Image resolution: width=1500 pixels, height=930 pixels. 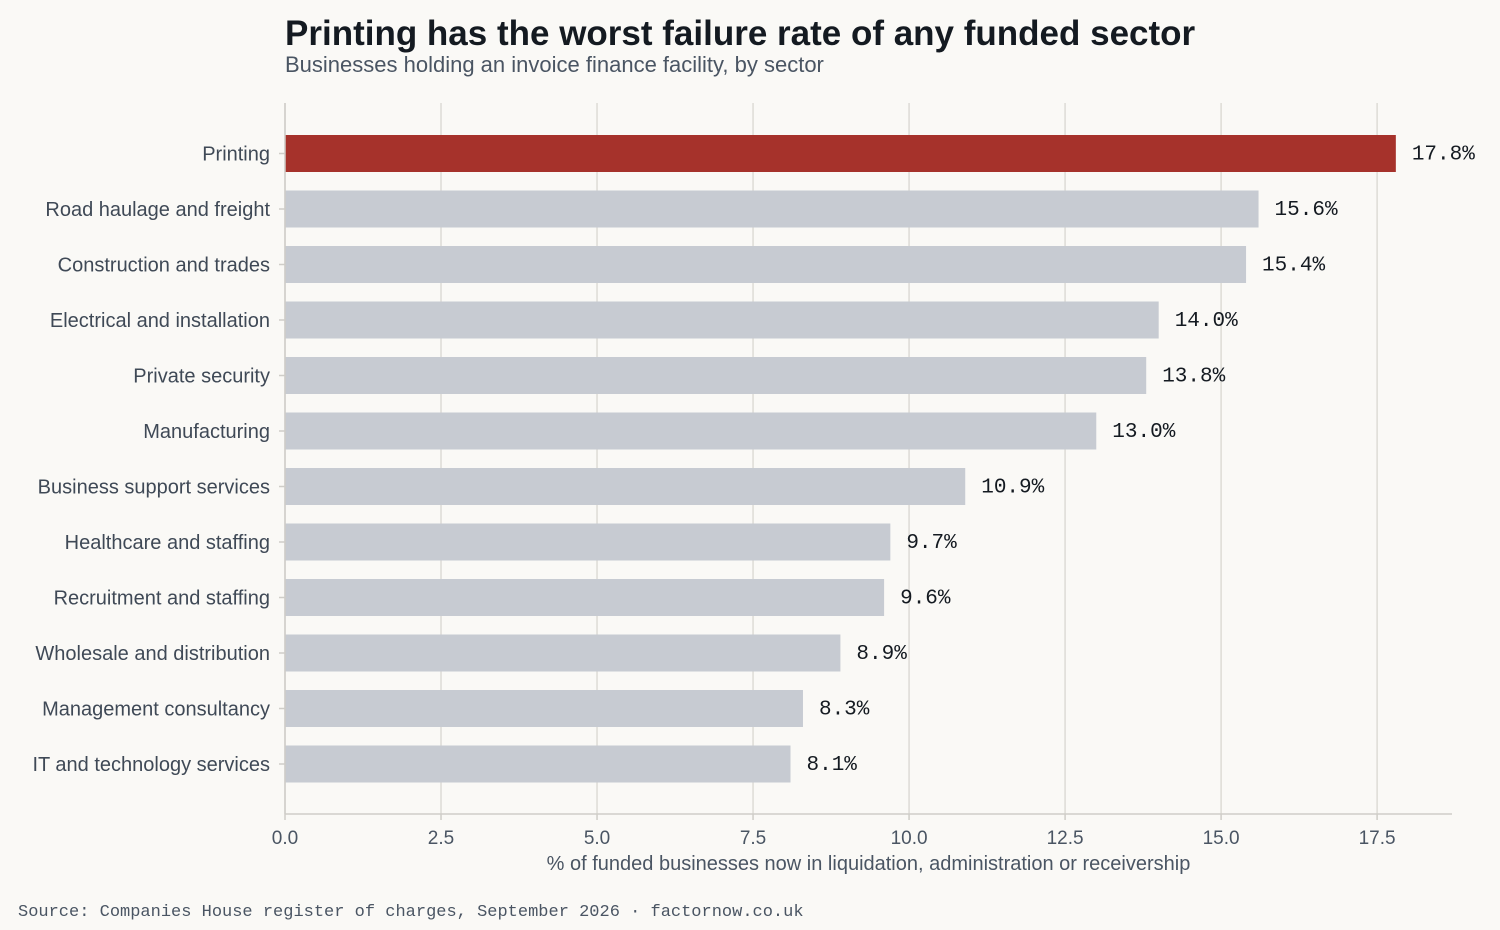 I want to click on value-label: 15.4%, so click(x=1293, y=266).